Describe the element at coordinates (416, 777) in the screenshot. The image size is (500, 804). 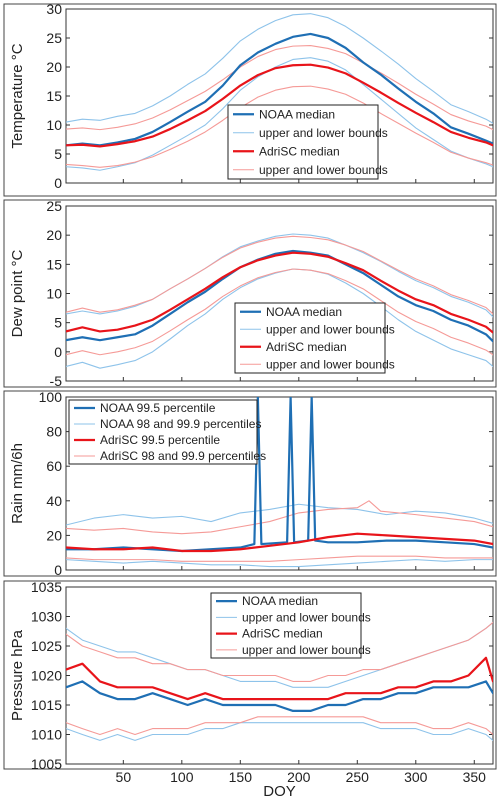
I see `x-tick-label: 300` at that location.